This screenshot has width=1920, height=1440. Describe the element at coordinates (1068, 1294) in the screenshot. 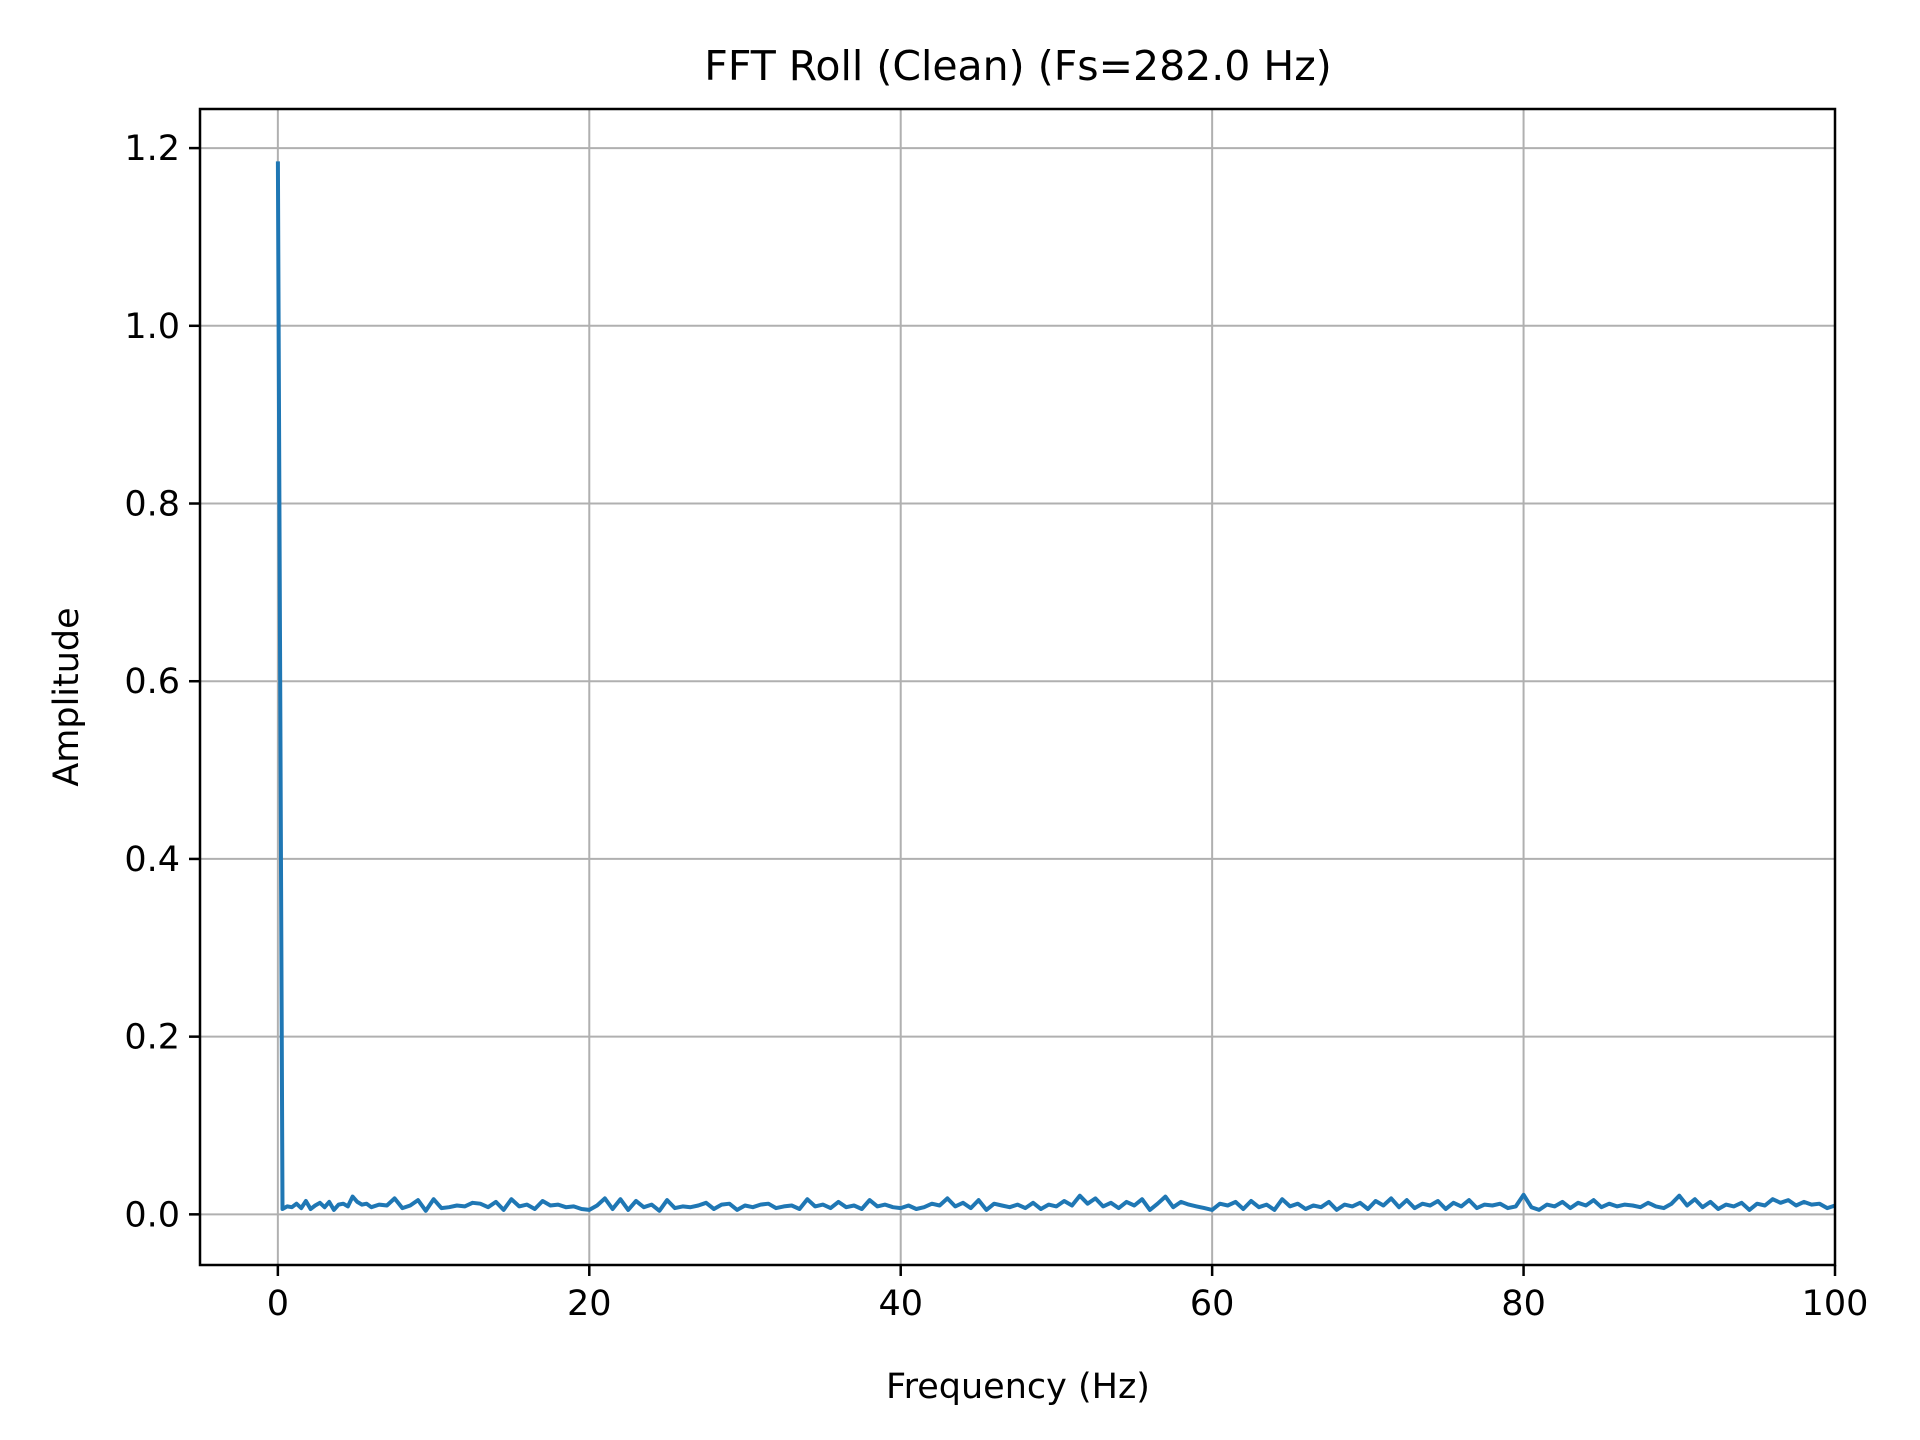

I see `x-axis-ticks: 0 20 40 60 80 100` at that location.